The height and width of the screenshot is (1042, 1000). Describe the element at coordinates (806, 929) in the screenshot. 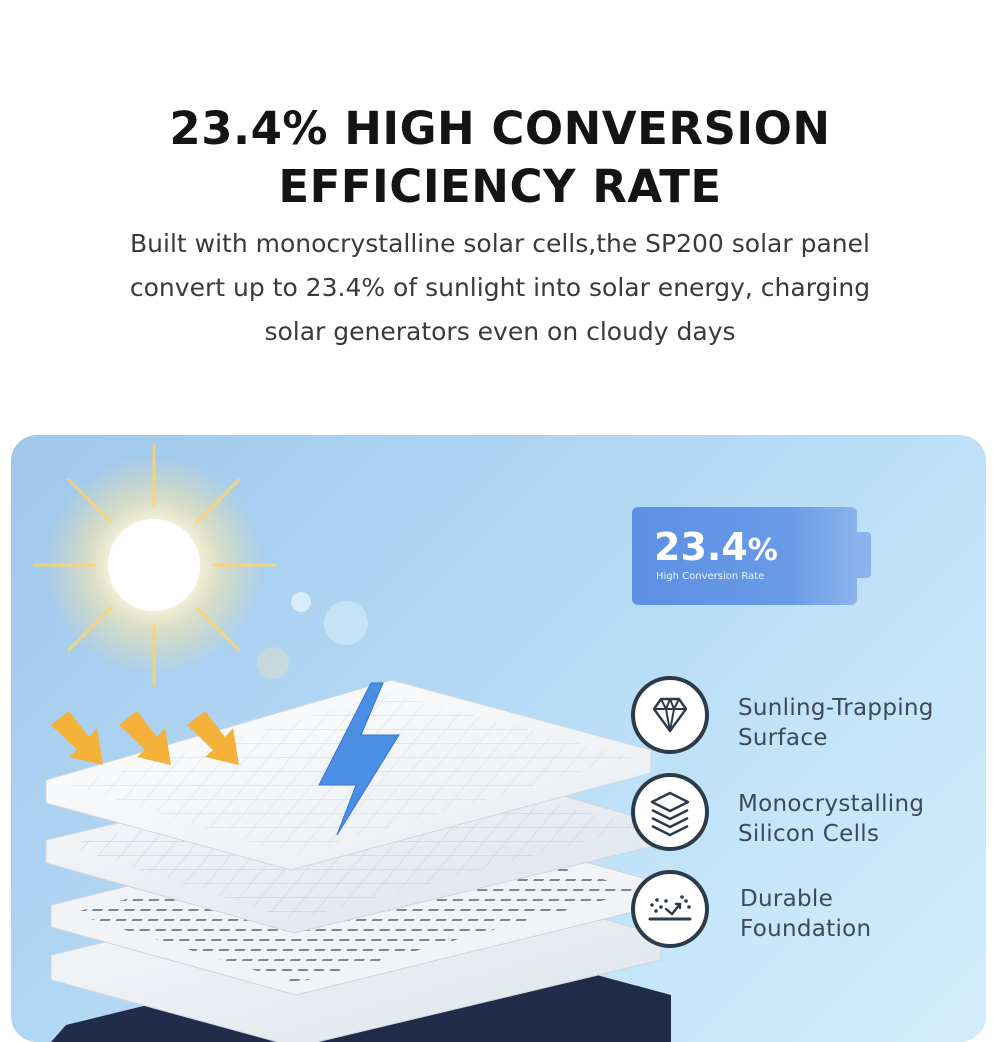

I see `feature-3-line-2: Foundation` at that location.